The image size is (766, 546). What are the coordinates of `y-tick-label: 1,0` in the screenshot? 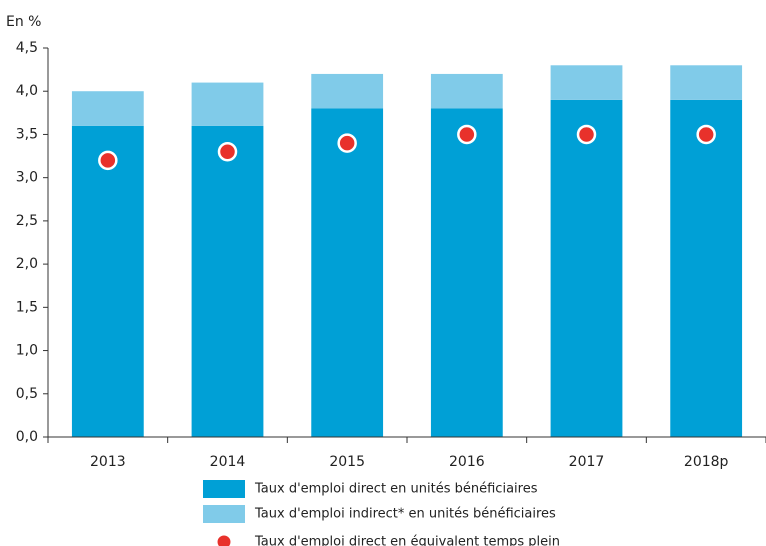 It's located at (27, 351).